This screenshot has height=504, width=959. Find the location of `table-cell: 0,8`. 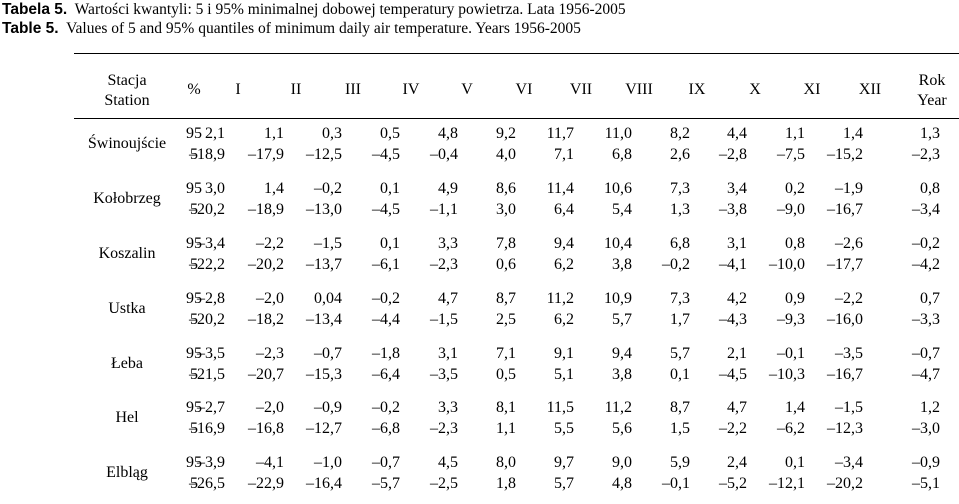

table-cell: 0,8 is located at coordinates (795, 243).